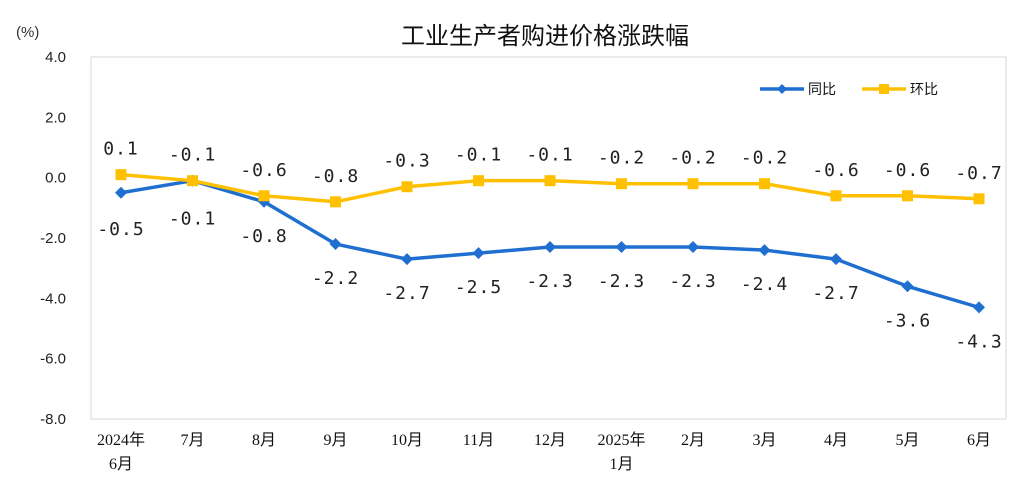 This screenshot has width=1024, height=491. What do you see at coordinates (822, 90) in the screenshot?
I see `legend-label: 同比` at bounding box center [822, 90].